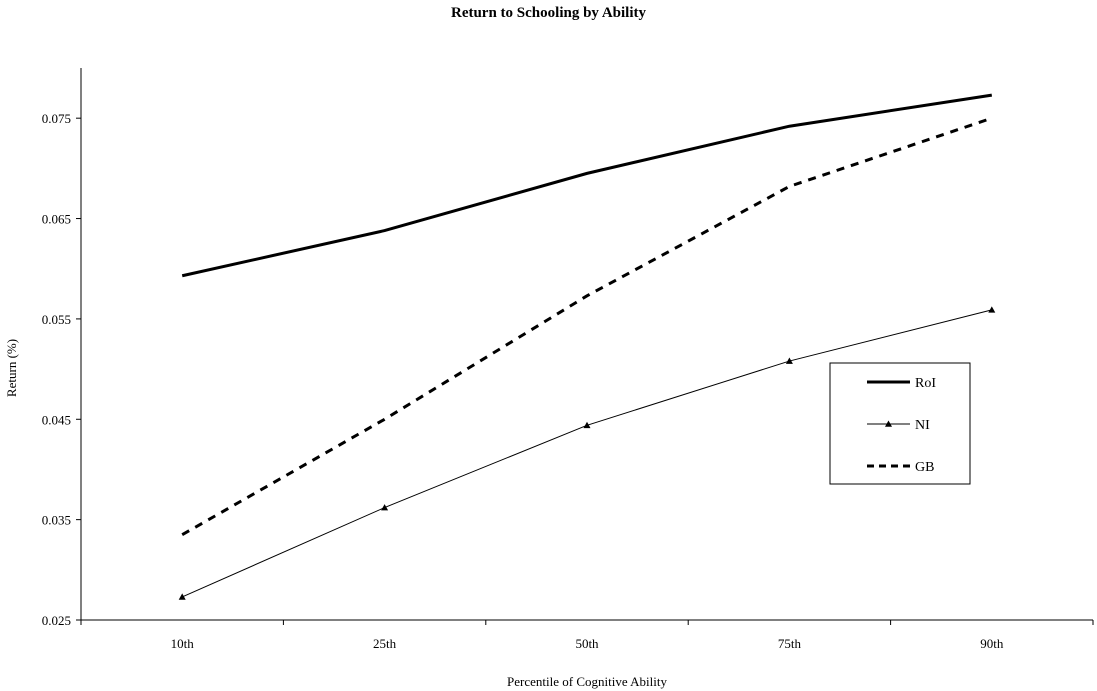 This screenshot has height=691, width=1097. I want to click on legend-label-ni: NI, so click(922, 425).